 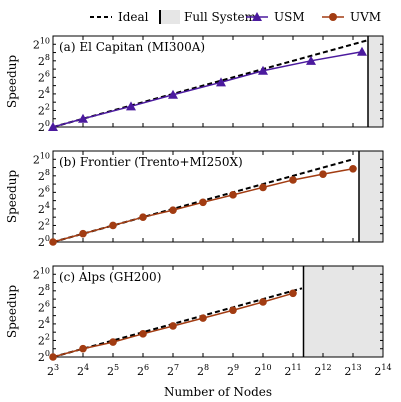 I want to click on x-tick-label: 28, so click(x=203, y=370).